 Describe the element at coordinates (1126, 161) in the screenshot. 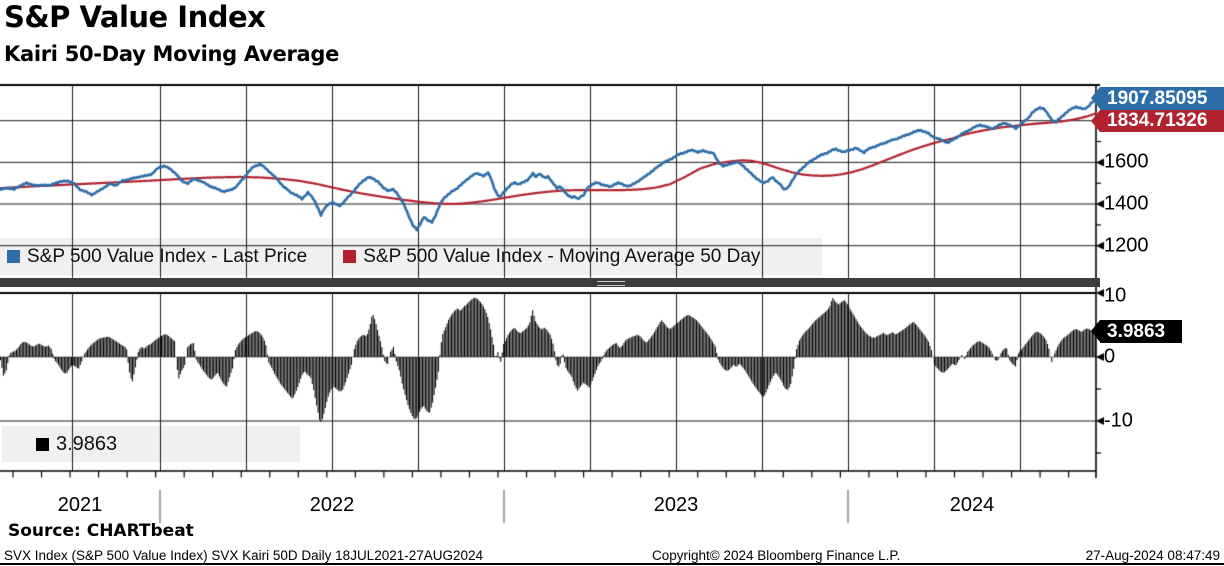

I see `price-ytick-1600: 1600` at that location.